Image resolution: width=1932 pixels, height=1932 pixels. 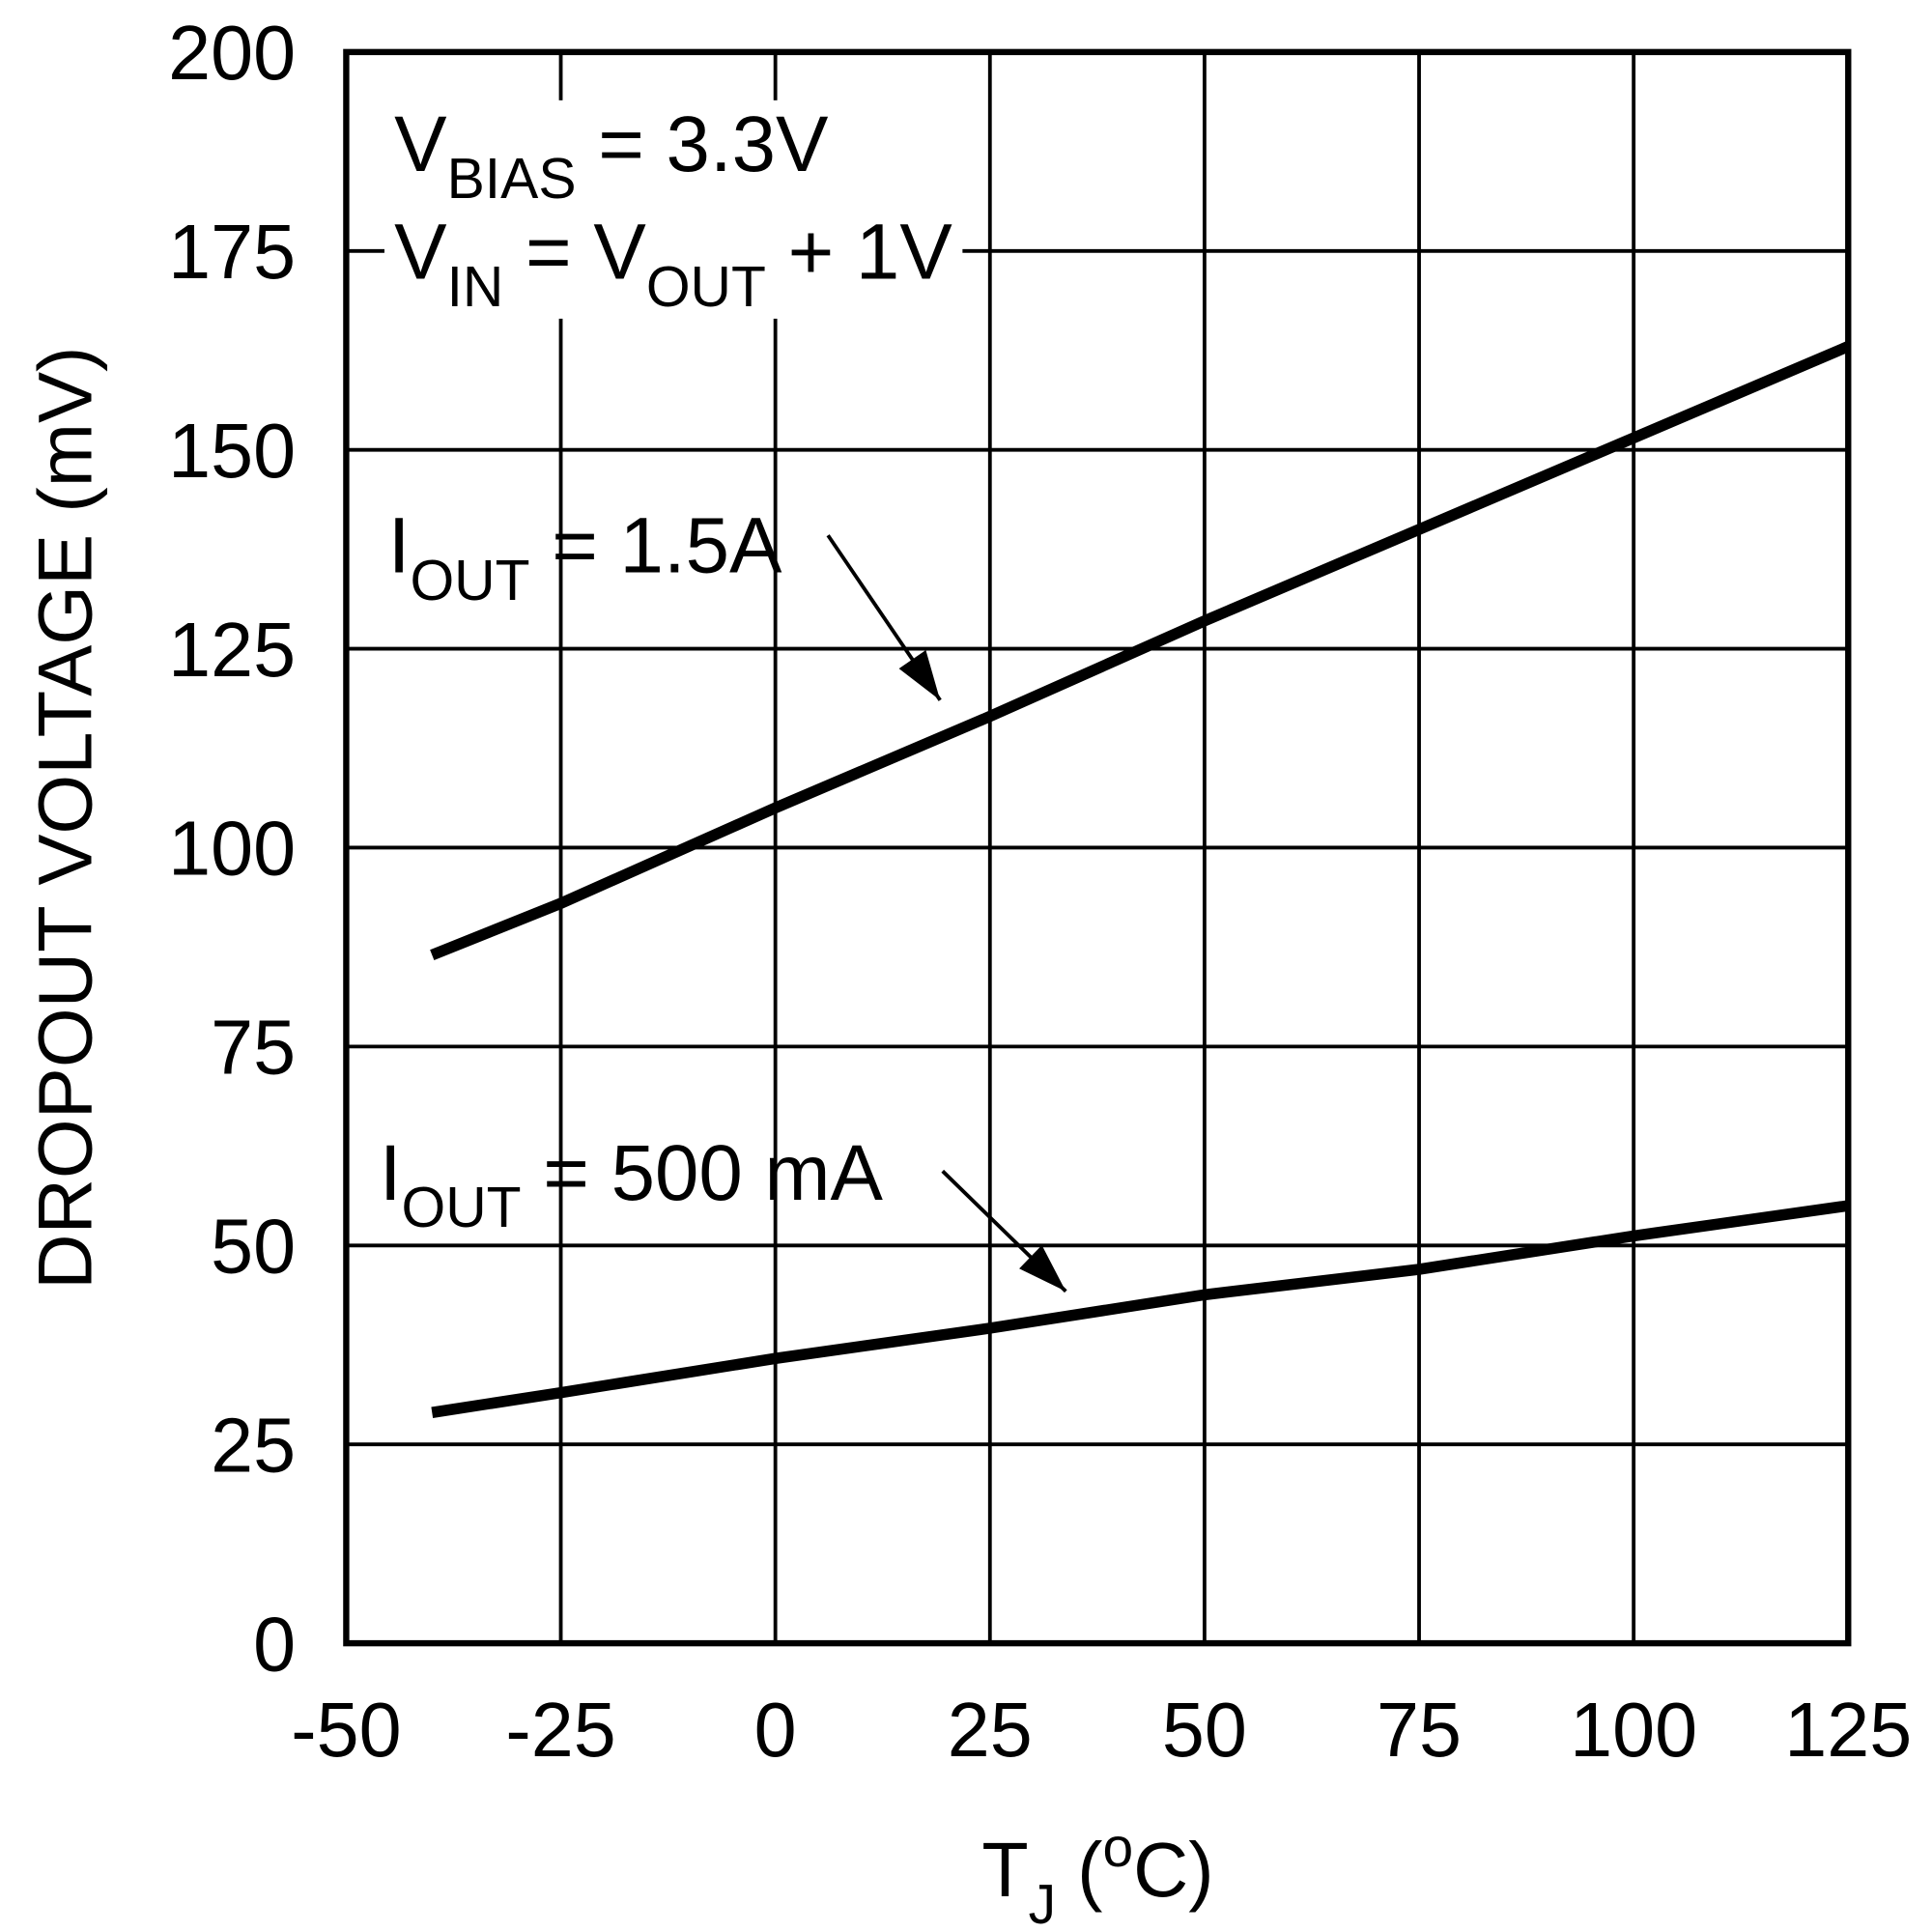 I want to click on y-tick-label: 150, so click(x=232, y=451).